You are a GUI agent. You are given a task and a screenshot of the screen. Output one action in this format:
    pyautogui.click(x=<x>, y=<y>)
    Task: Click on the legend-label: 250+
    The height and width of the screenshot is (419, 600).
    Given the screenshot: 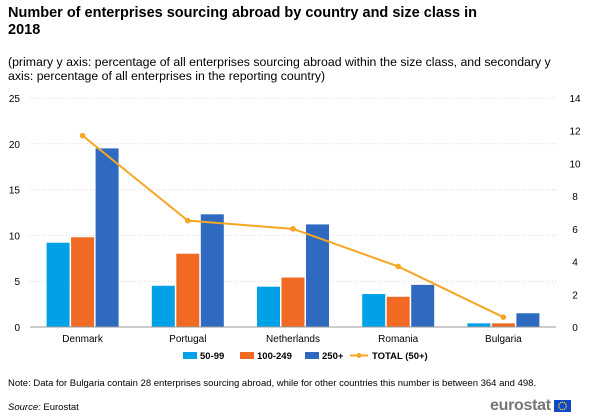 What is the action you would take?
    pyautogui.click(x=333, y=356)
    